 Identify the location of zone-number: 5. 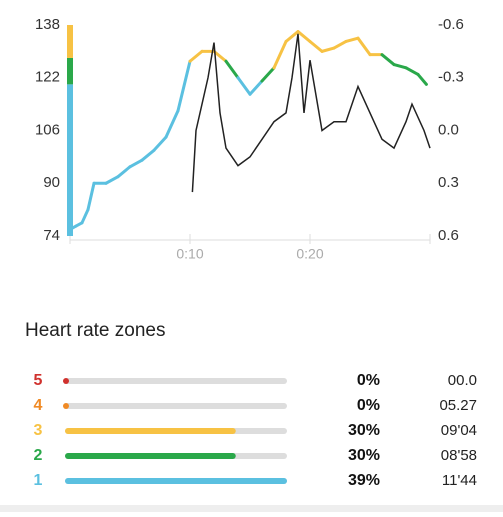
(38, 380).